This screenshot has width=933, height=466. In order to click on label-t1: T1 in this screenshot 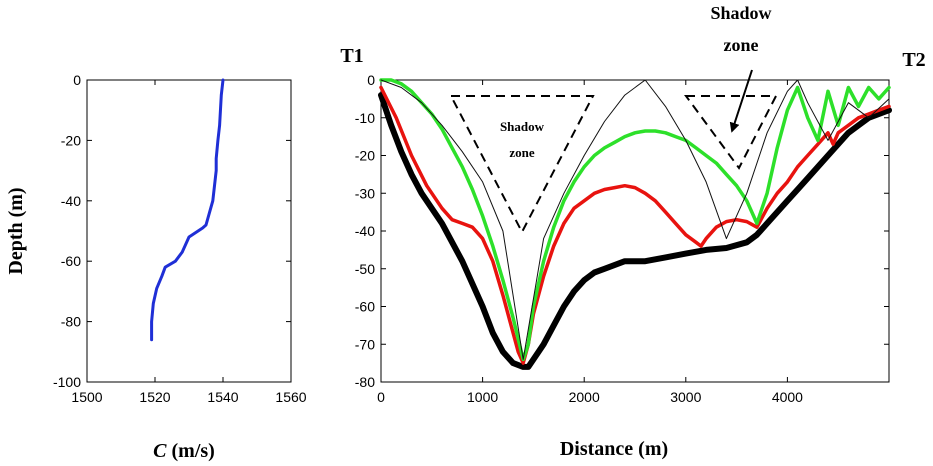, I will do `click(351, 56)`.